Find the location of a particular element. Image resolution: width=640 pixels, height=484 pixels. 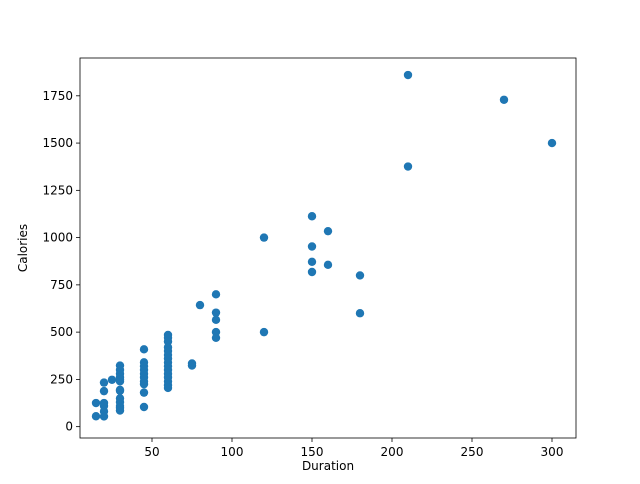

y-axis-label: Calories is located at coordinates (23, 248).